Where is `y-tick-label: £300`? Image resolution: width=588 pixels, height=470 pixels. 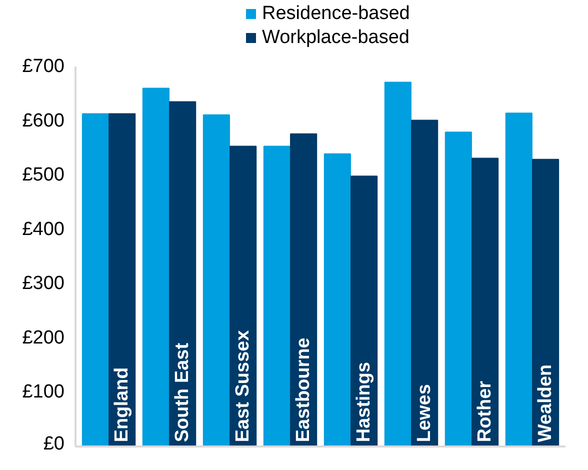 y-tick-label: £300 is located at coordinates (43, 283).